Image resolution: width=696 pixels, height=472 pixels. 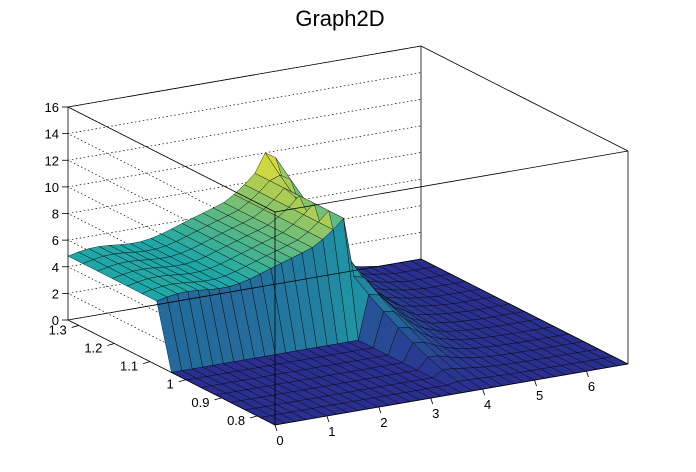 I want to click on y-tick-label: 0.9, so click(x=200, y=402).